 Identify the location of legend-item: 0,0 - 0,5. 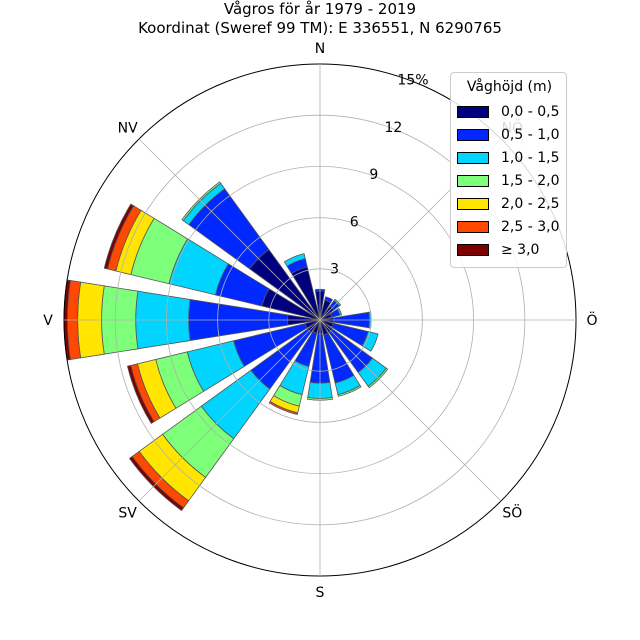
(508, 112).